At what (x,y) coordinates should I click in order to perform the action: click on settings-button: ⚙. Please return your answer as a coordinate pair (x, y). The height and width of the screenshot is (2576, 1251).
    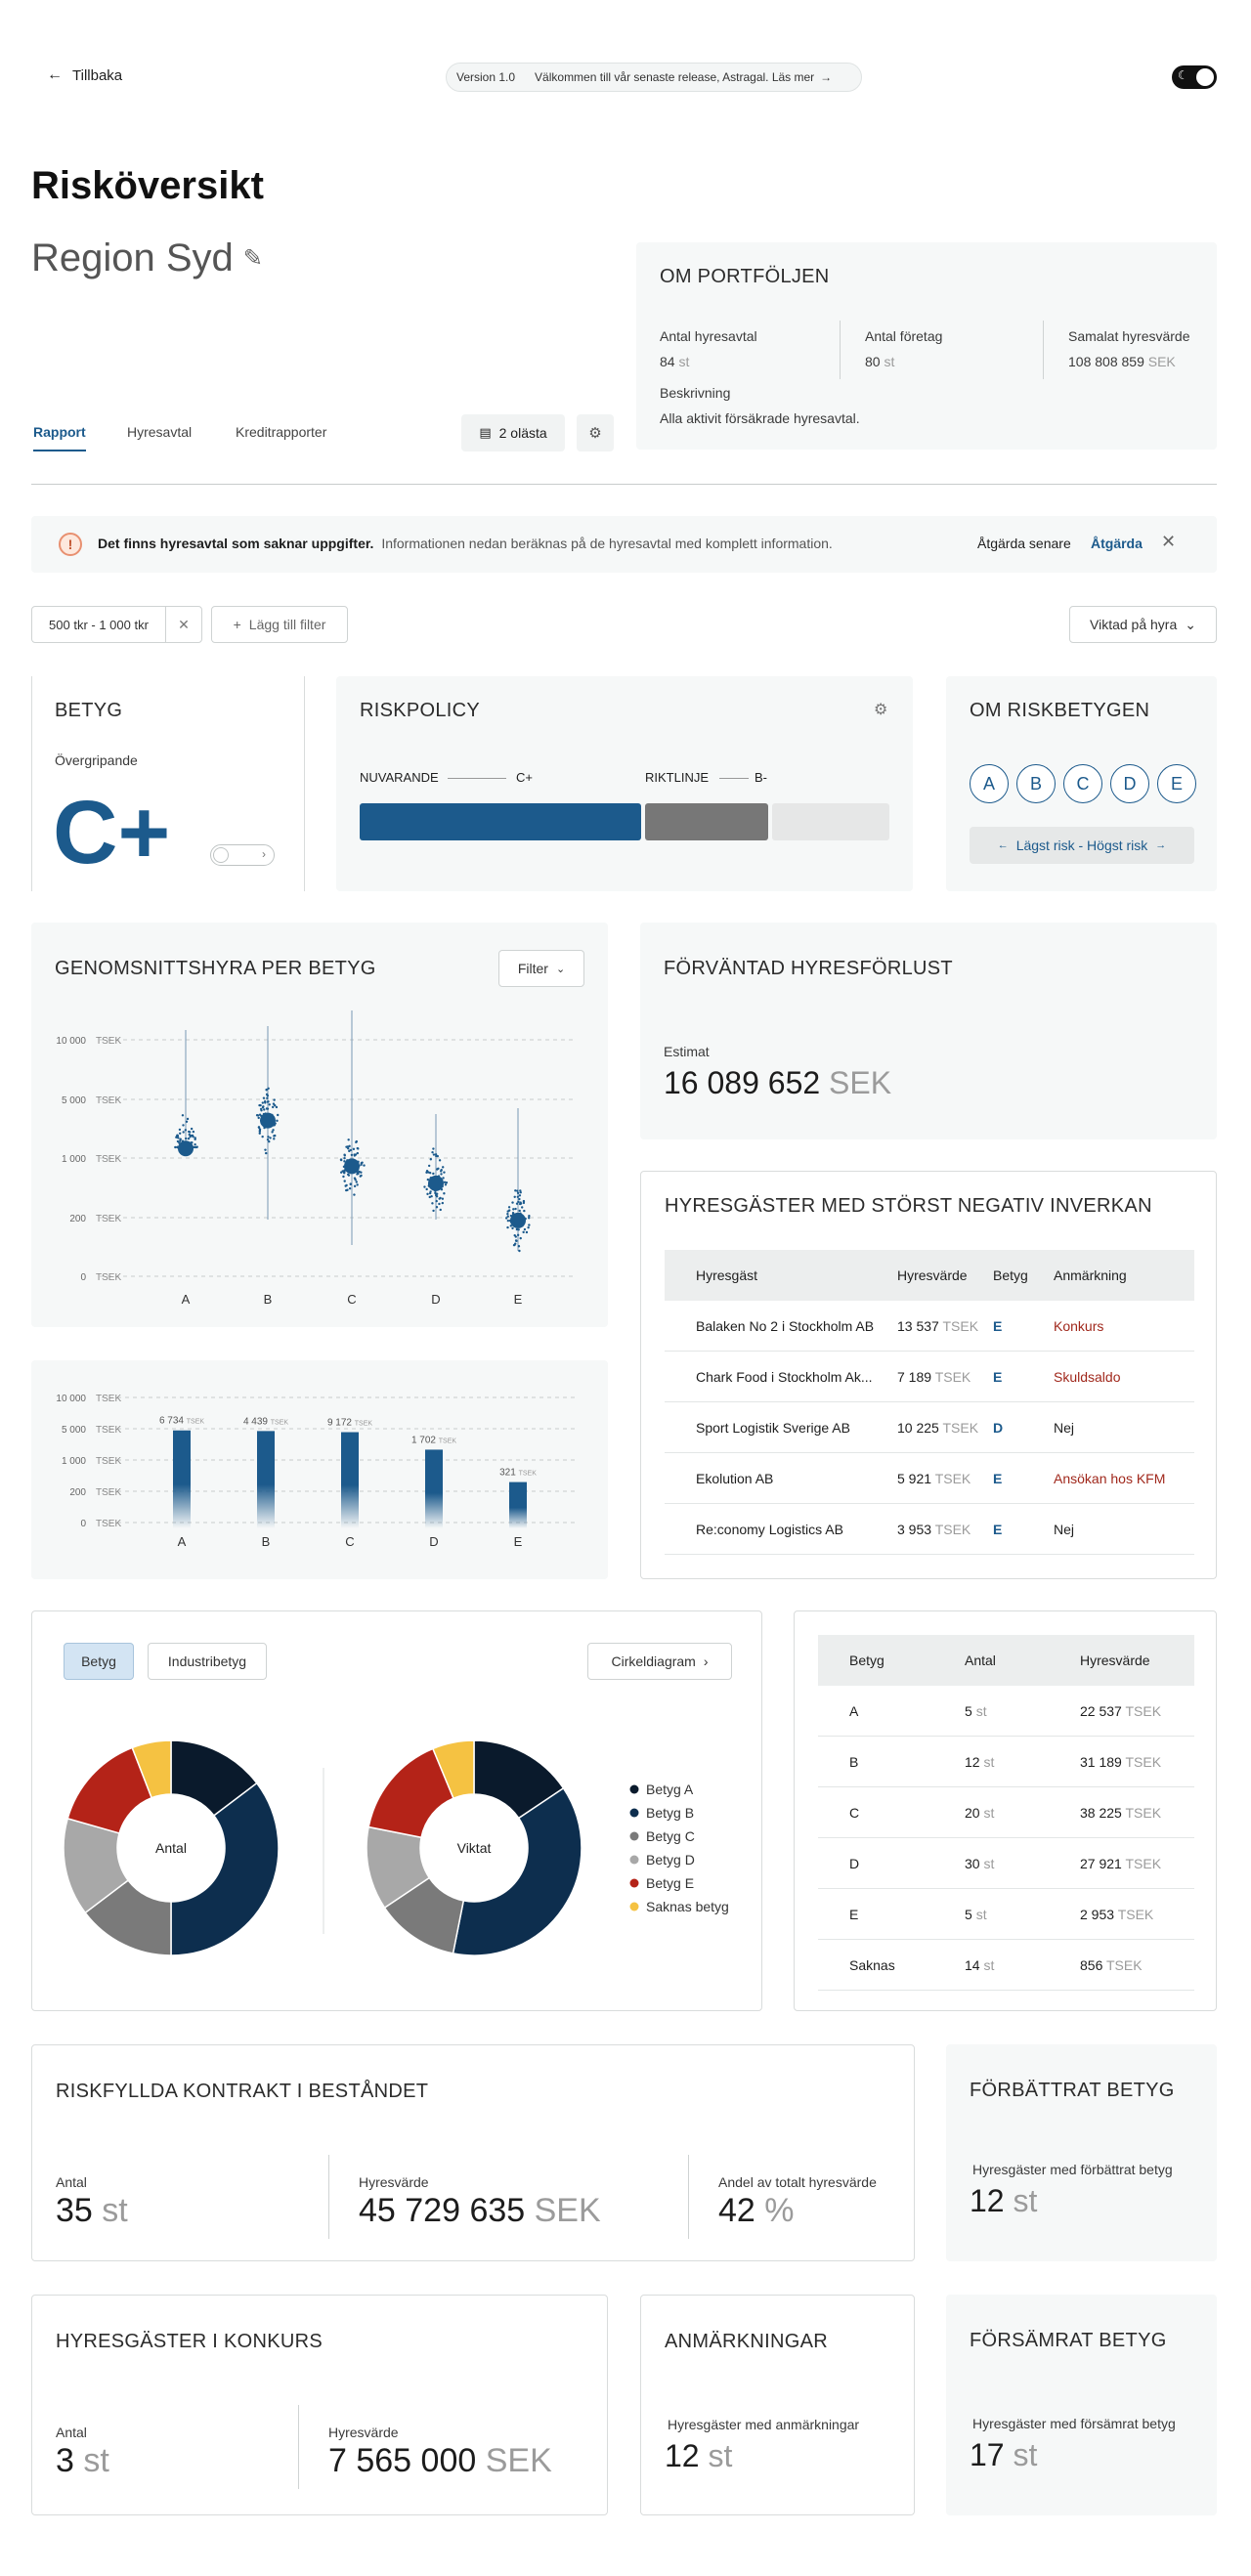
    Looking at the image, I should click on (595, 433).